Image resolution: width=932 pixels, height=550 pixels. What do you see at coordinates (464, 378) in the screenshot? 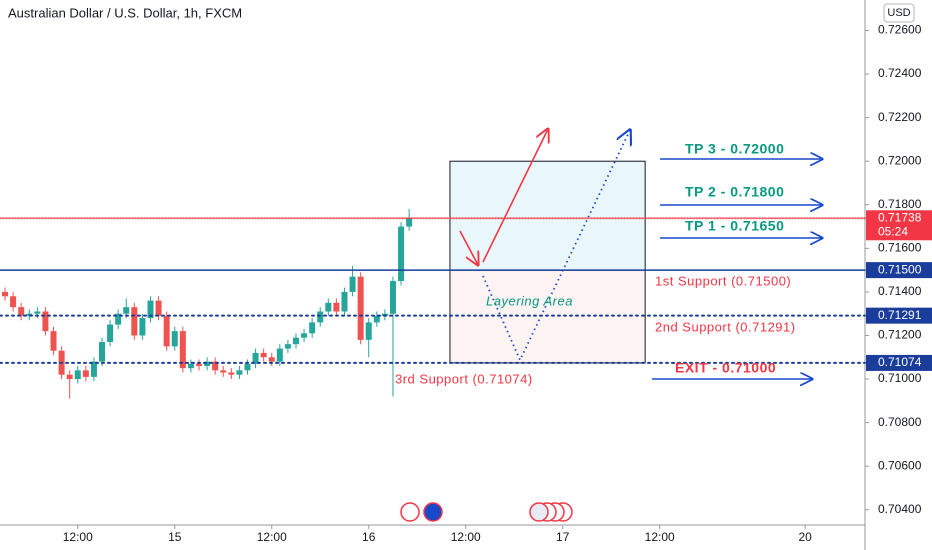
I see `annotation: 3rd Support (0.71074)` at bounding box center [464, 378].